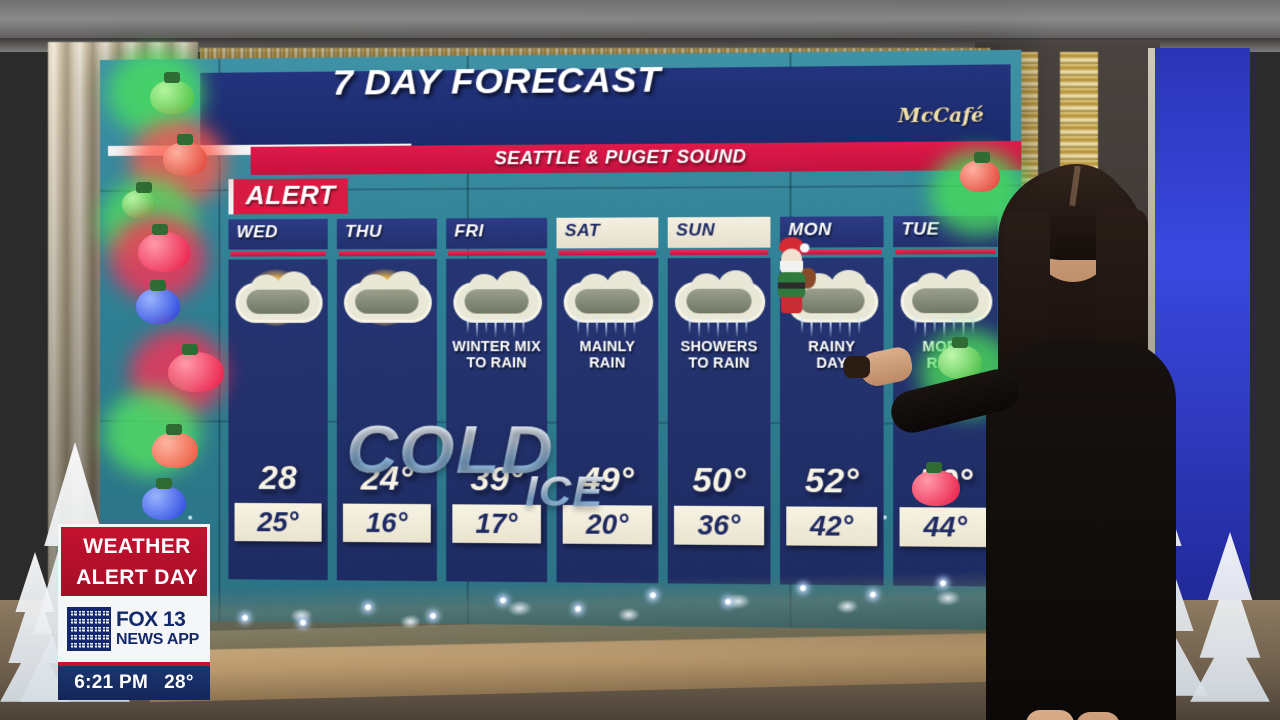 This screenshot has height=720, width=1280. Describe the element at coordinates (386, 234) in the screenshot. I see `day-panel: THU` at that location.